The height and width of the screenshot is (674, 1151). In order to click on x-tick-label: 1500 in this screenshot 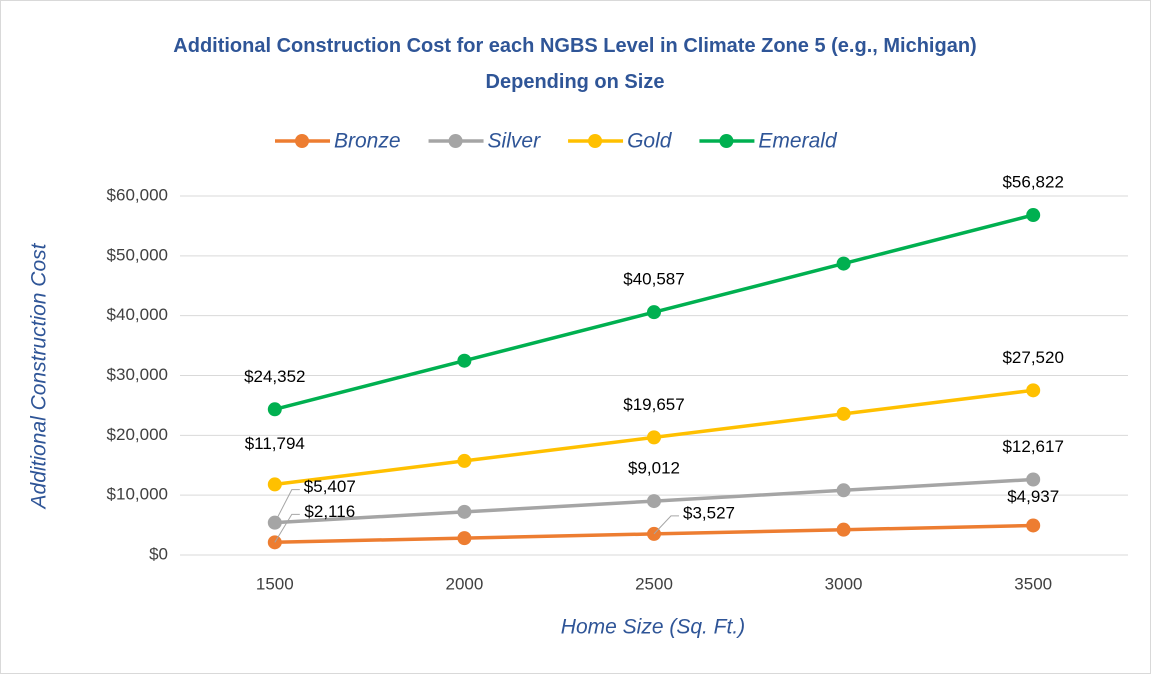, I will do `click(275, 583)`.